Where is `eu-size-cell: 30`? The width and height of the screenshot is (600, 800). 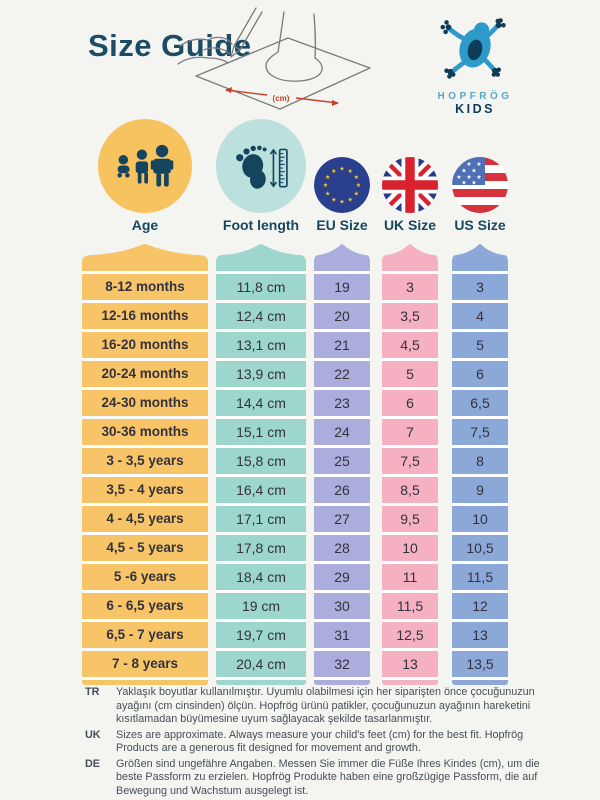
eu-size-cell: 30 is located at coordinates (342, 606).